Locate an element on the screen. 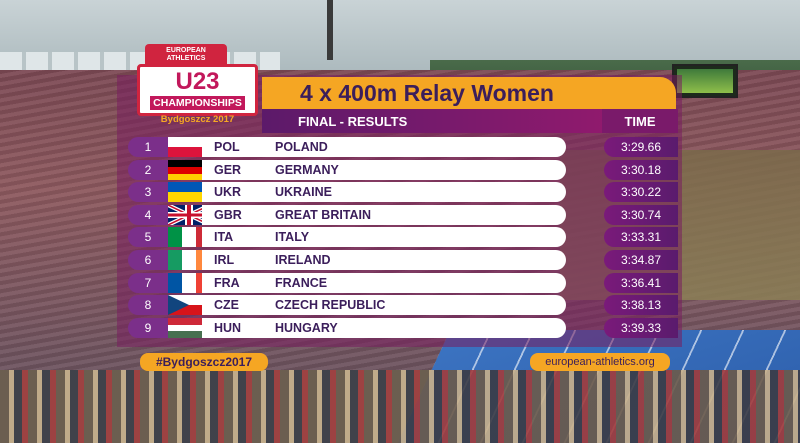 This screenshot has width=800, height=443. rank-number: 3 is located at coordinates (148, 192).